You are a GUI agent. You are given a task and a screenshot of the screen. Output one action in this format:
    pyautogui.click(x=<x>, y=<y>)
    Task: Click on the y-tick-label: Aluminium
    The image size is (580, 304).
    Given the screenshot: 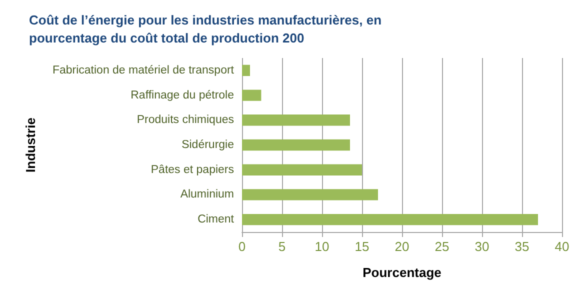 What is the action you would take?
    pyautogui.click(x=207, y=194)
    